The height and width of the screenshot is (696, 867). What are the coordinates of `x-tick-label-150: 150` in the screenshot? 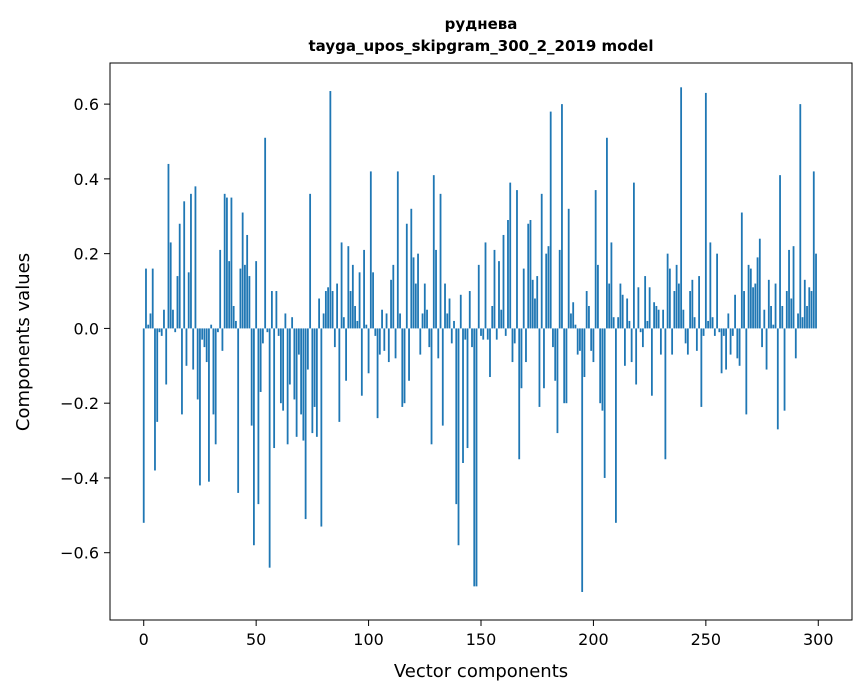 It's located at (481, 639).